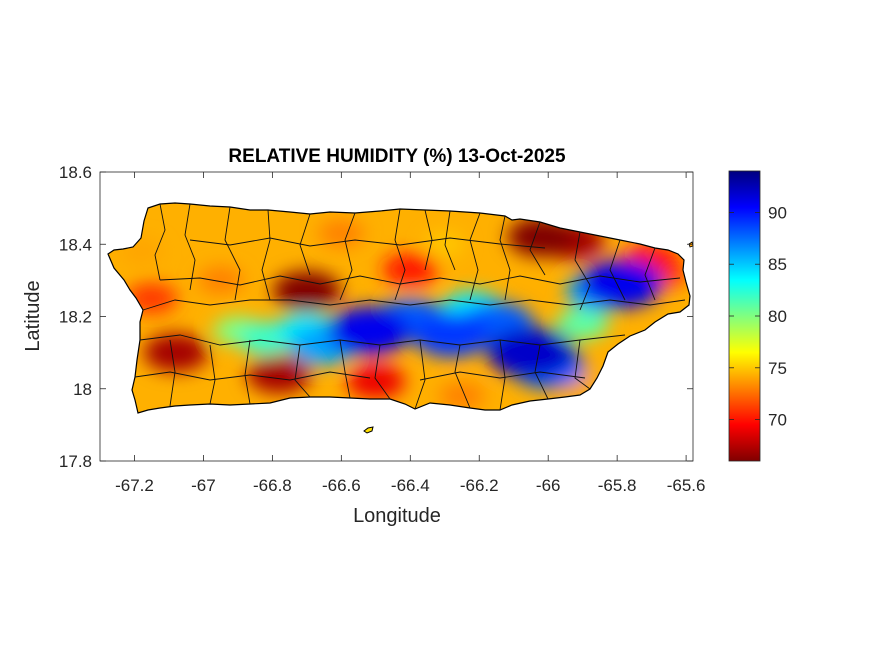 The image size is (875, 656). I want to click on x-tick-label: -66.6, so click(341, 485).